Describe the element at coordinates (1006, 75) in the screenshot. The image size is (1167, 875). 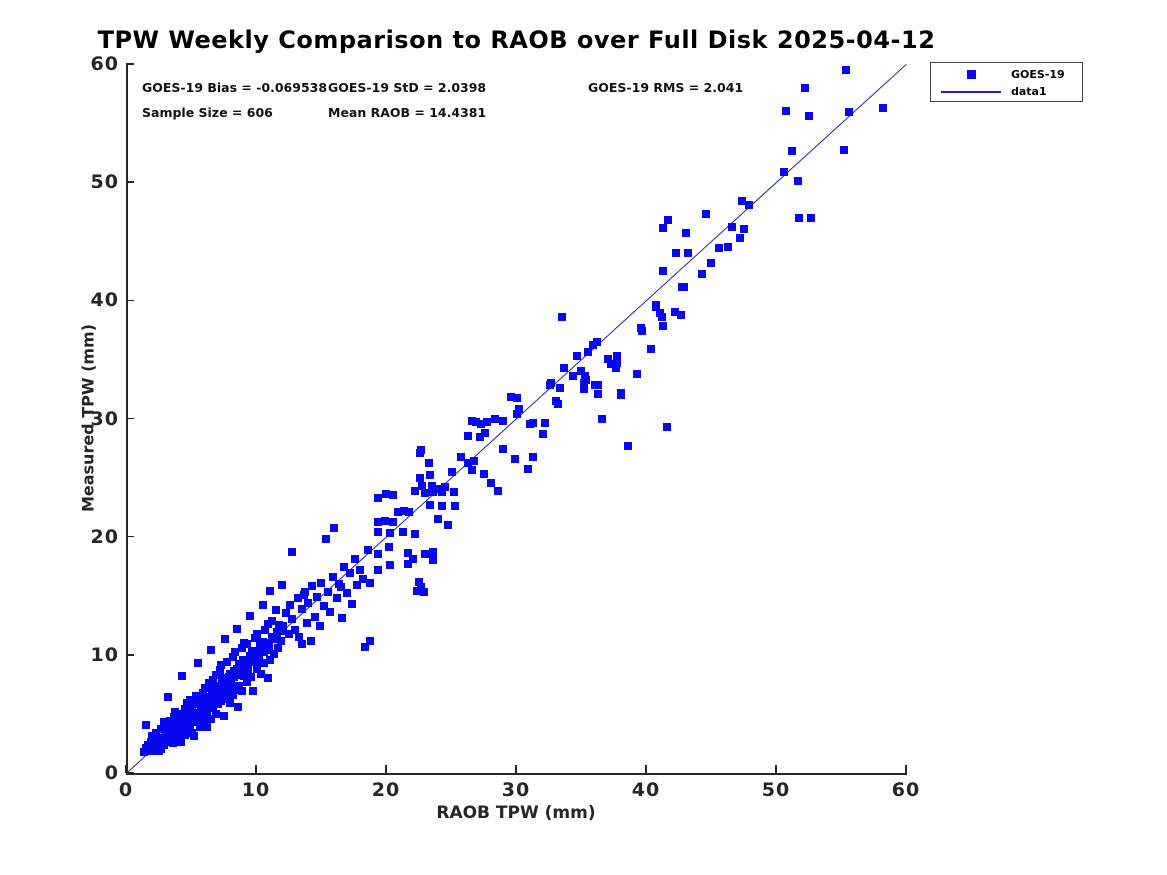
I see `legend-row-goes19: GOES-19` at that location.